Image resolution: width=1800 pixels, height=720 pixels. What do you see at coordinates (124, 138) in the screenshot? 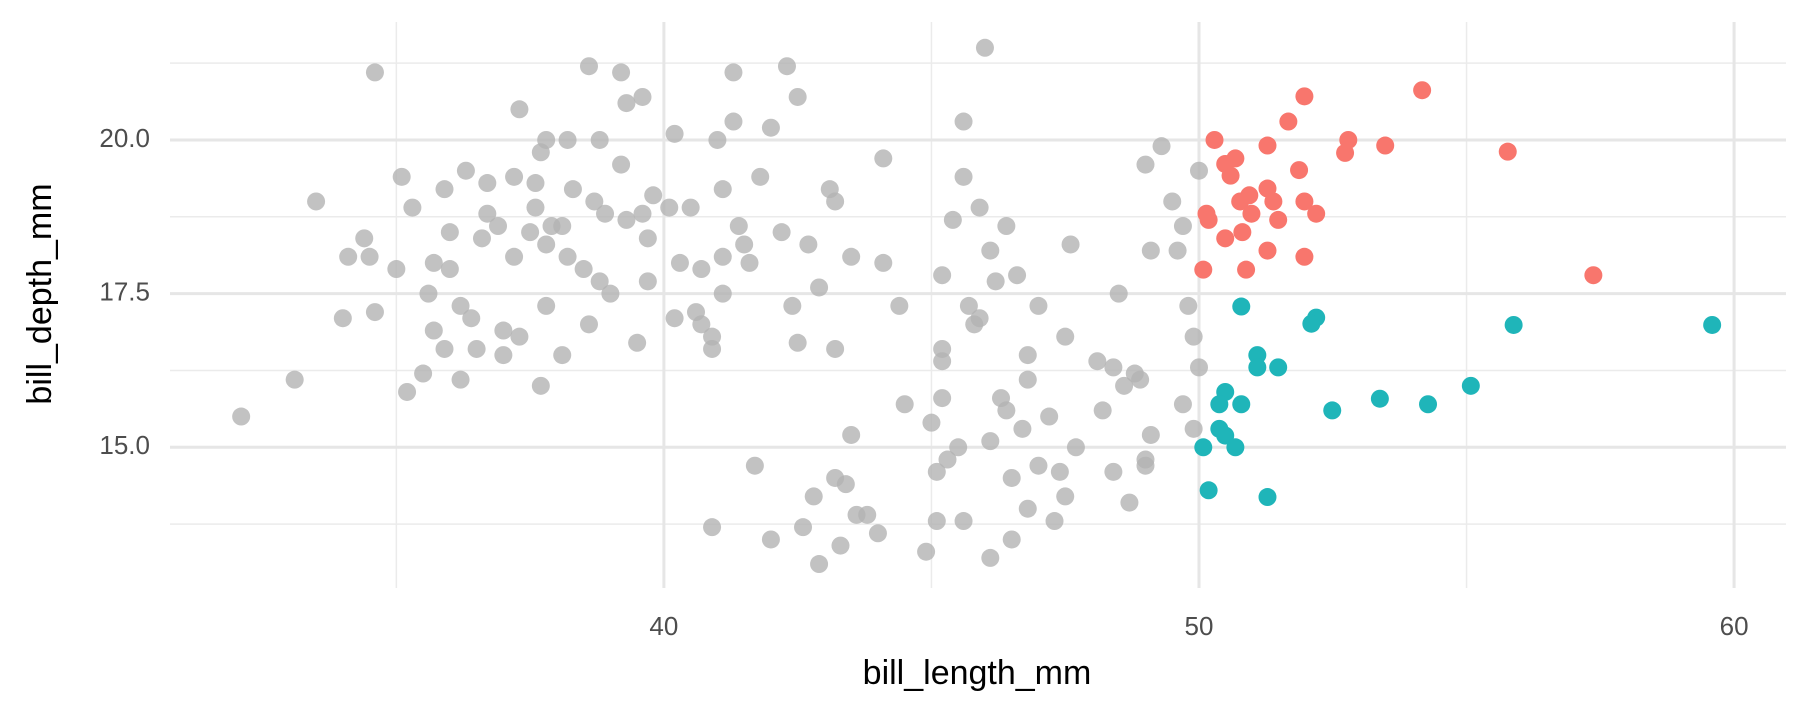
I see `y-tick-label: 20.0` at bounding box center [124, 138].